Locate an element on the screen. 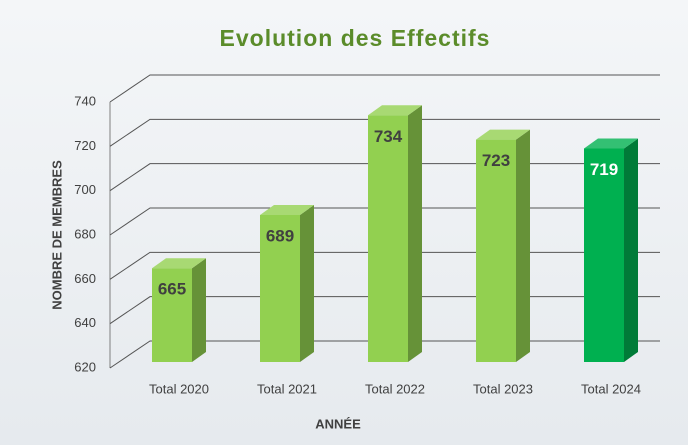 This screenshot has height=445, width=688. y-tick-label: 680 is located at coordinates (85, 233).